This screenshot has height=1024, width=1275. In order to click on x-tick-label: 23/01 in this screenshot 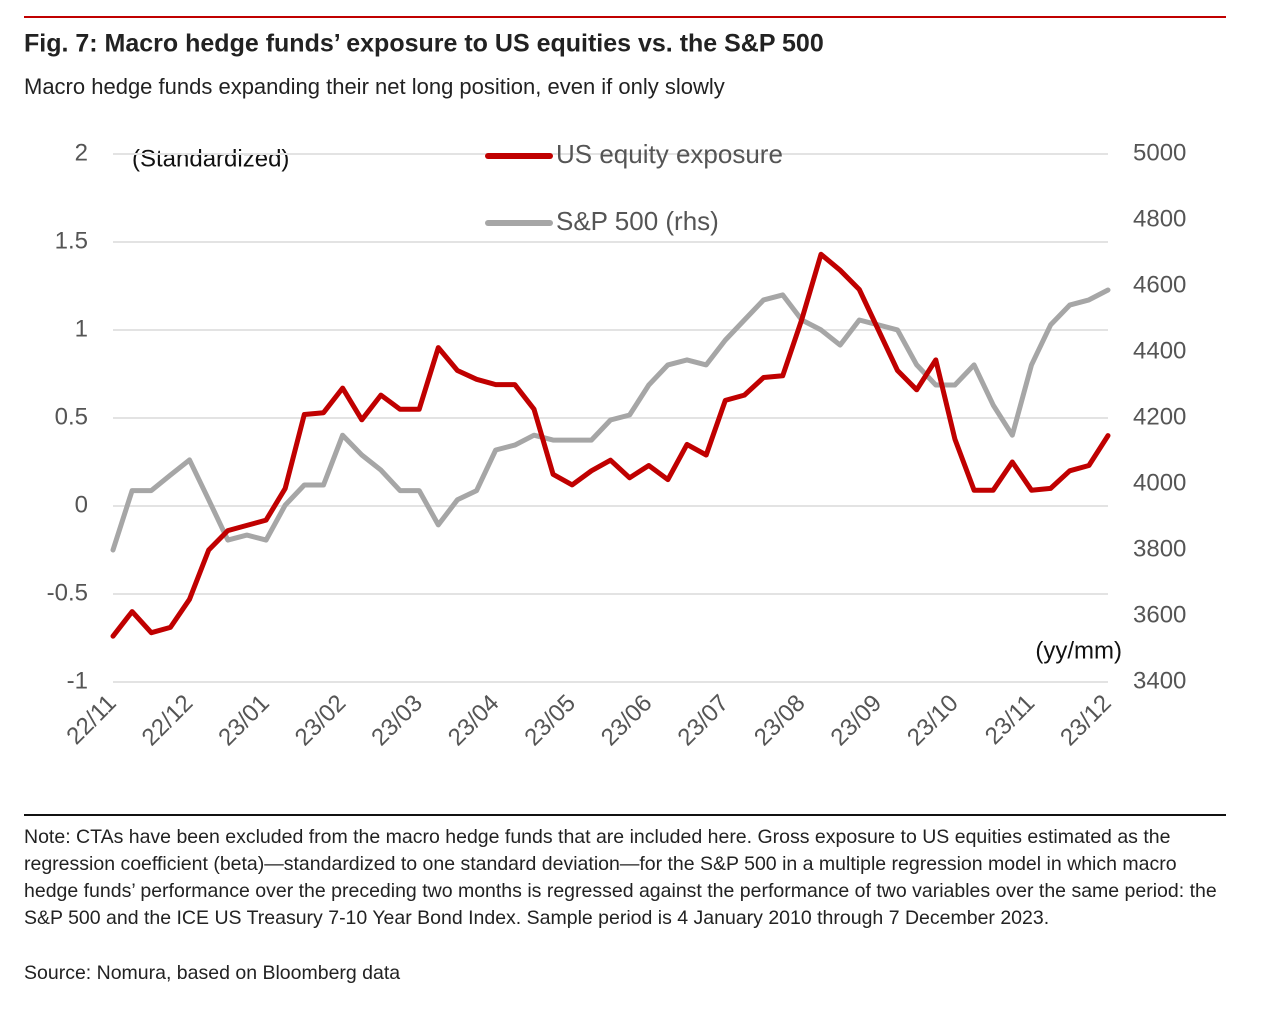, I will do `click(244, 721)`.